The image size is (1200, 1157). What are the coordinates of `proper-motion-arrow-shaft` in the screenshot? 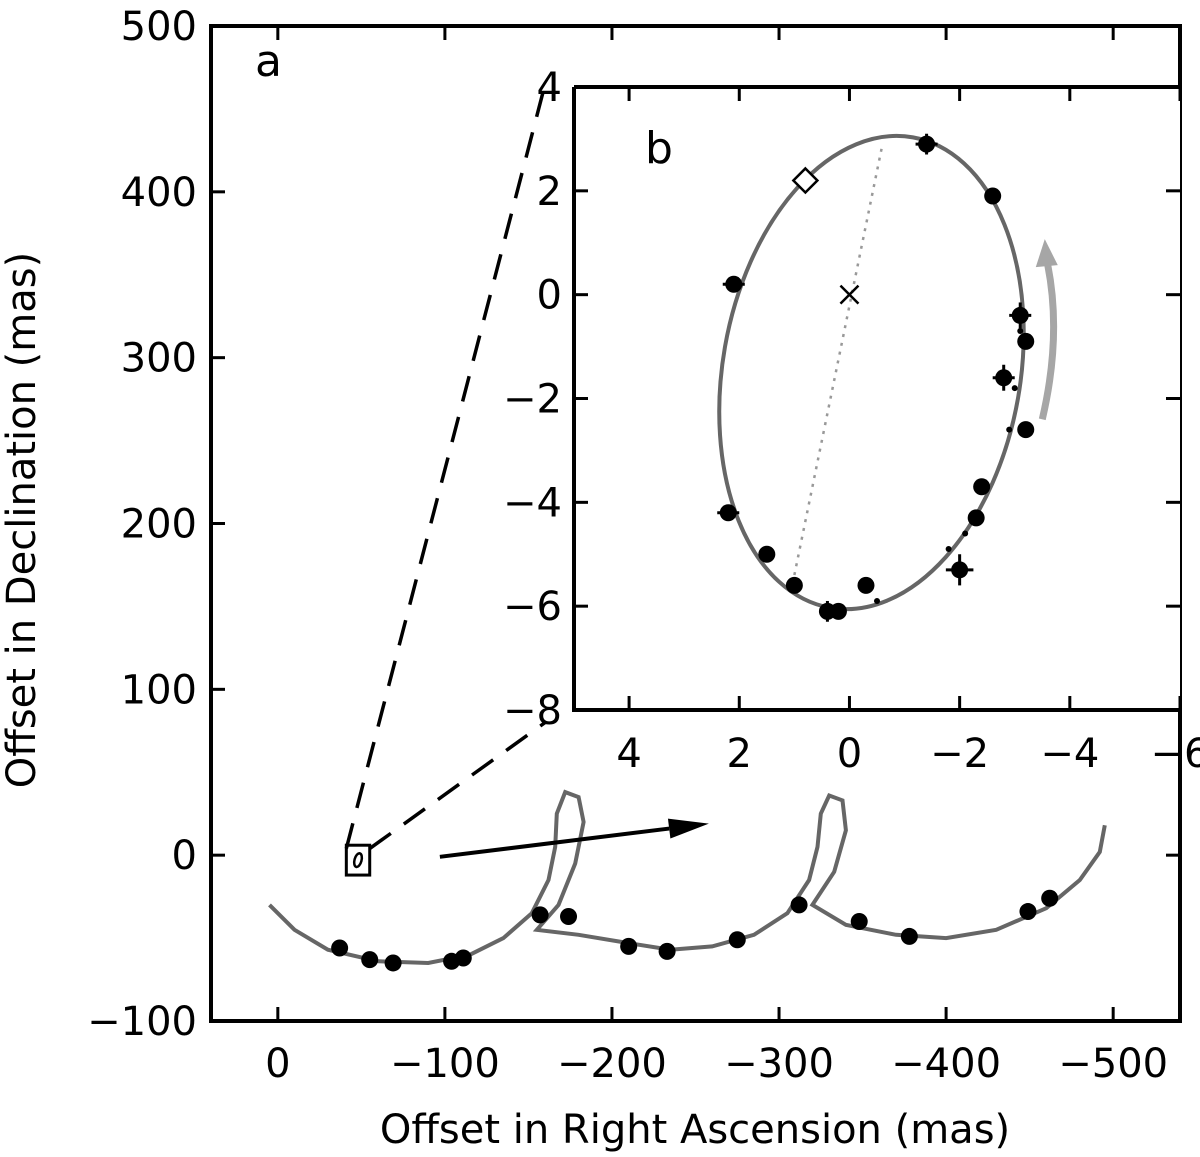 It's located at (554, 842).